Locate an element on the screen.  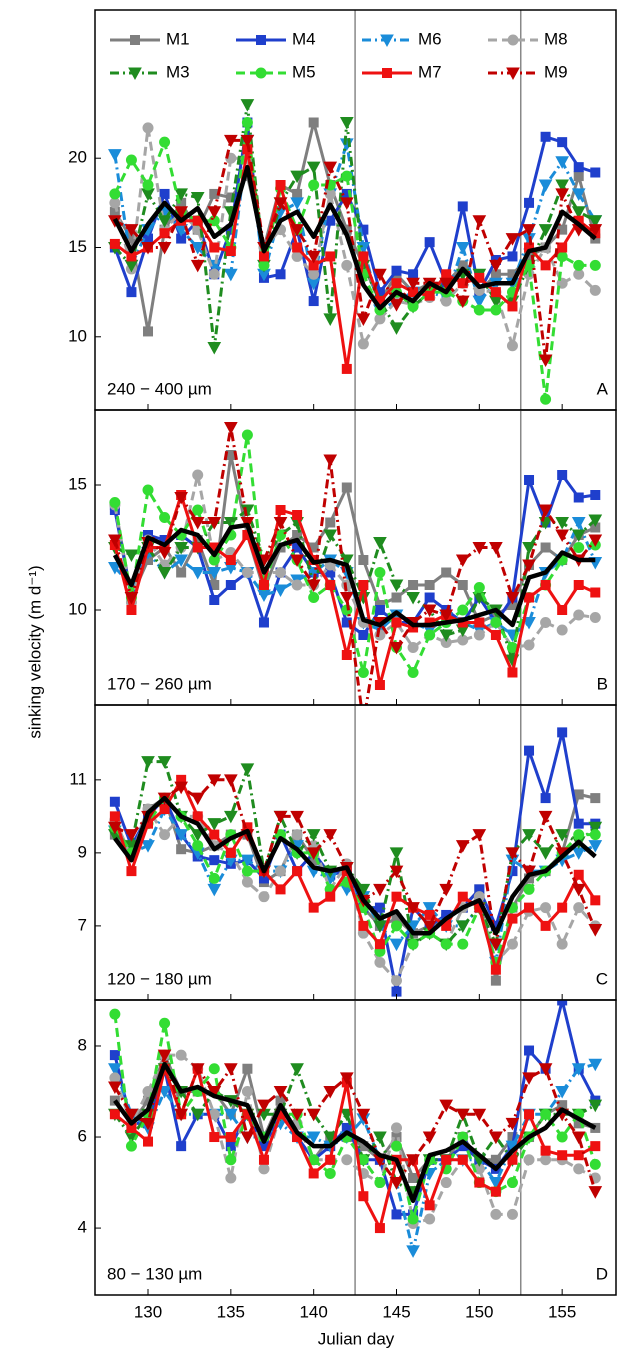
legend-label: M8 is located at coordinates (556, 38).